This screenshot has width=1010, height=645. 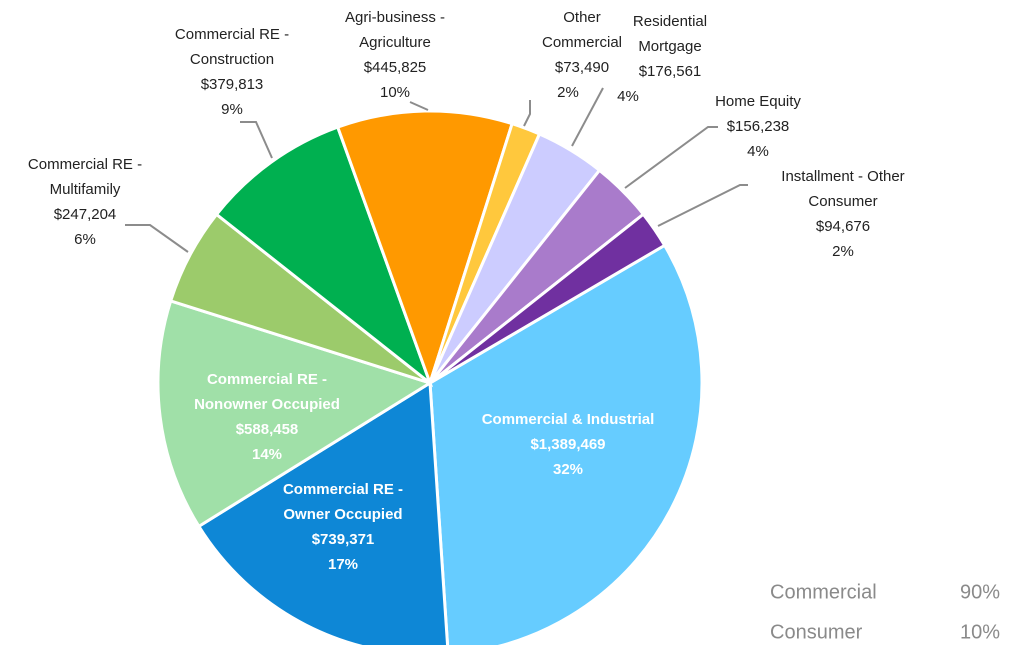 I want to click on slice-value: $156,238, so click(x=758, y=126).